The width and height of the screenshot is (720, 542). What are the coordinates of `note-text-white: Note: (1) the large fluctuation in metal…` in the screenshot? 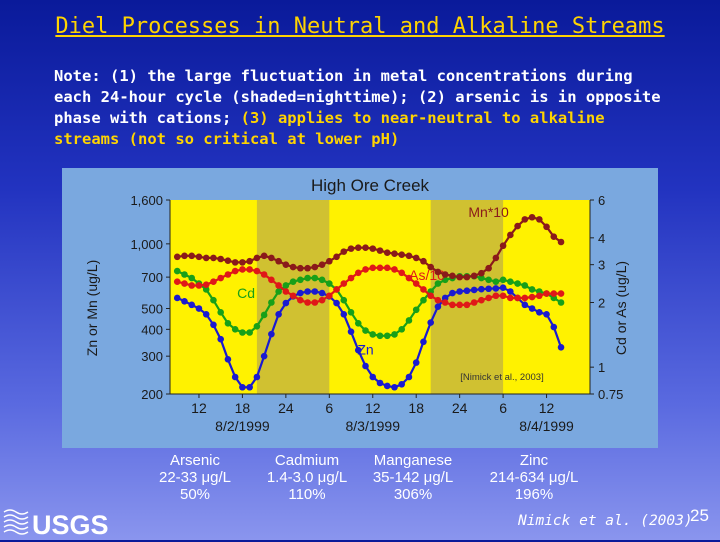 It's located at (357, 97).